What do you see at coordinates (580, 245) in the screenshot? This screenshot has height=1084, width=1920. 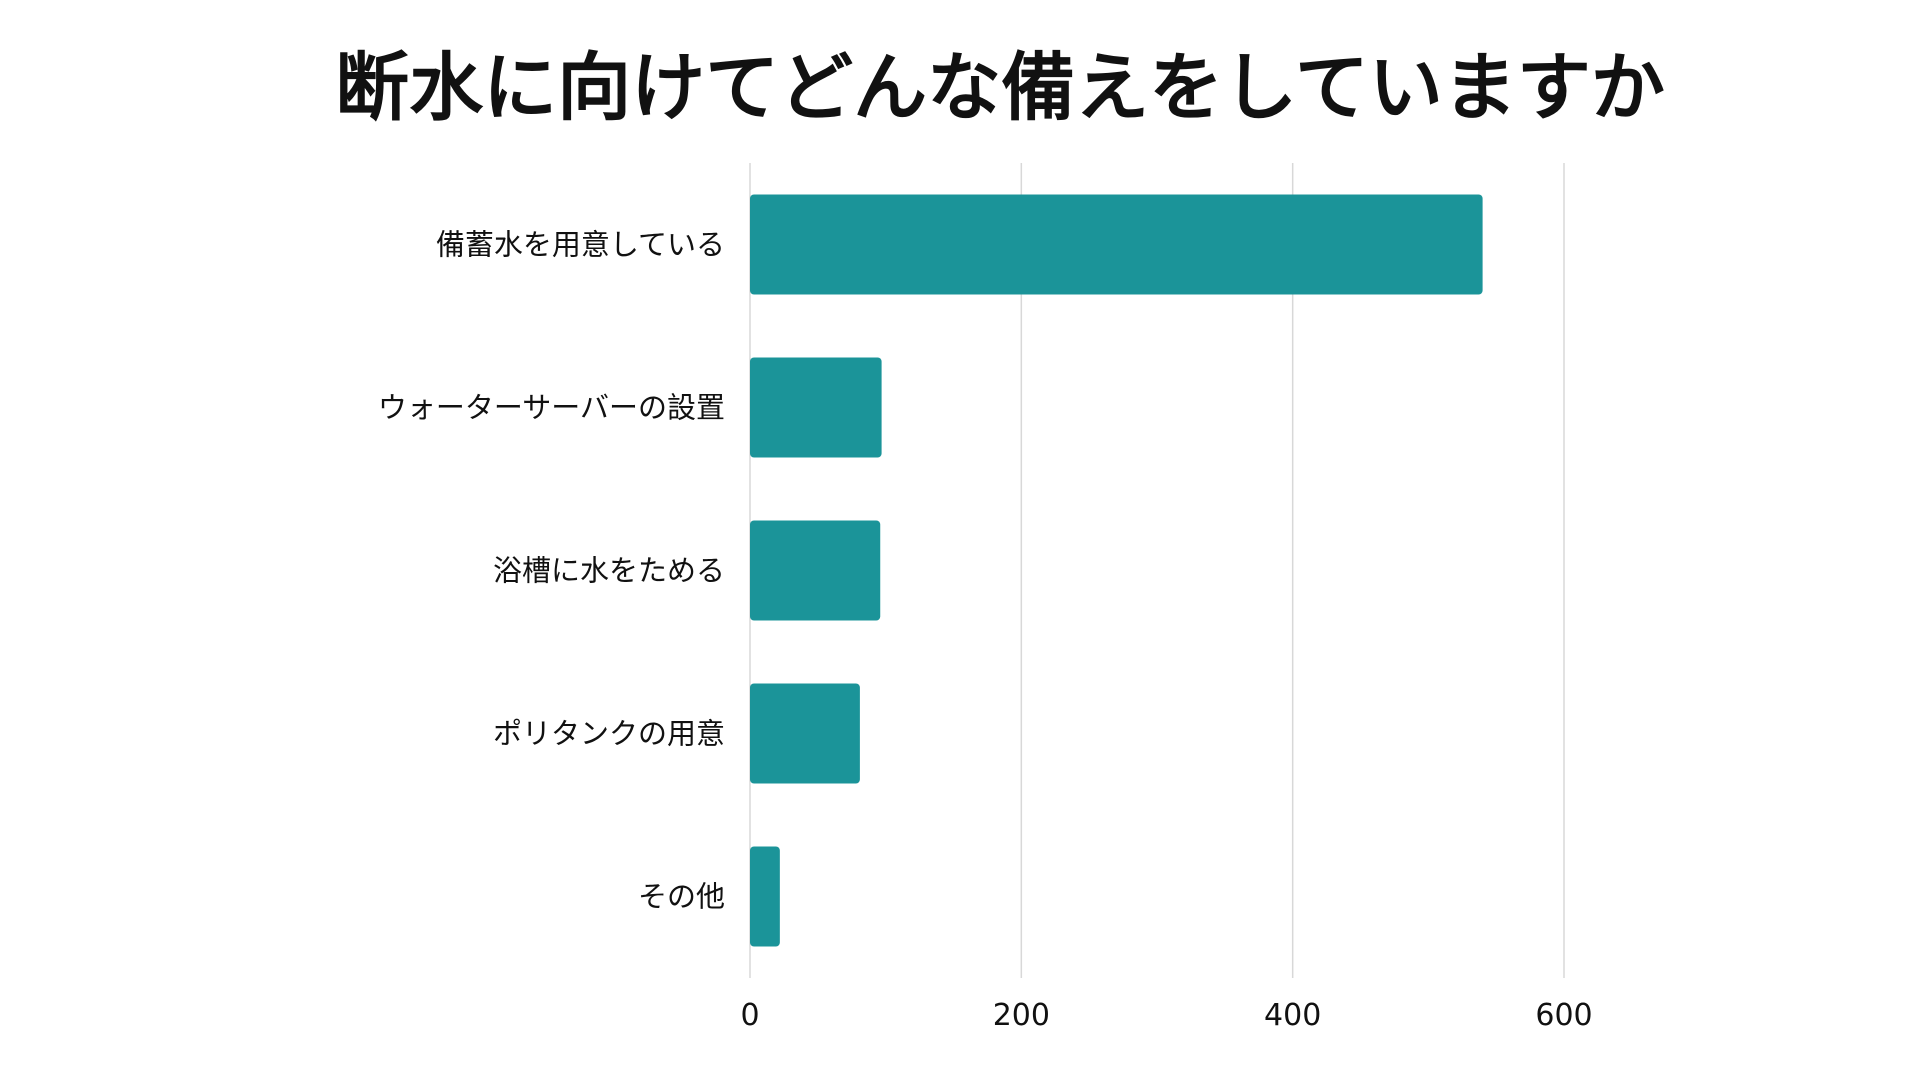 I see `category-label: 備蓄水を用意している` at bounding box center [580, 245].